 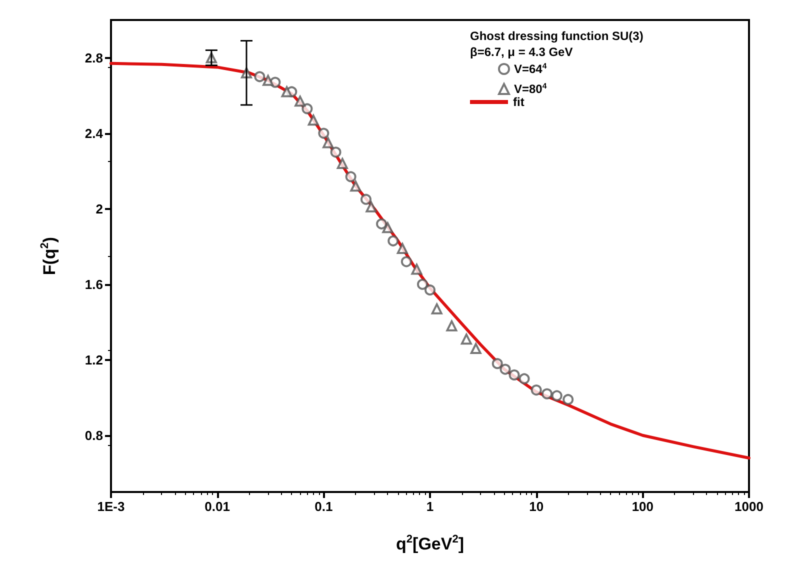 What do you see at coordinates (111, 506) in the screenshot?
I see `x-tick-label: 1E-3` at bounding box center [111, 506].